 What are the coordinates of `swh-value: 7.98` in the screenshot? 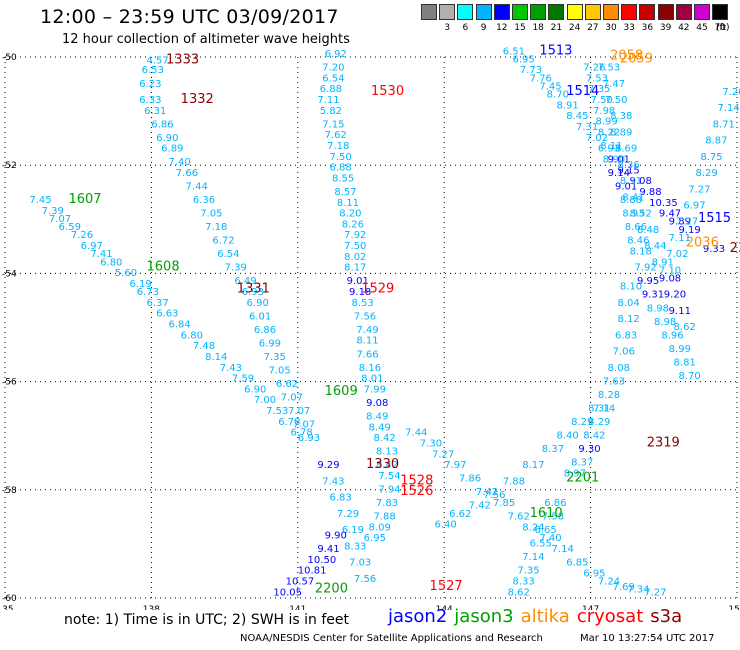 It's located at (604, 111).